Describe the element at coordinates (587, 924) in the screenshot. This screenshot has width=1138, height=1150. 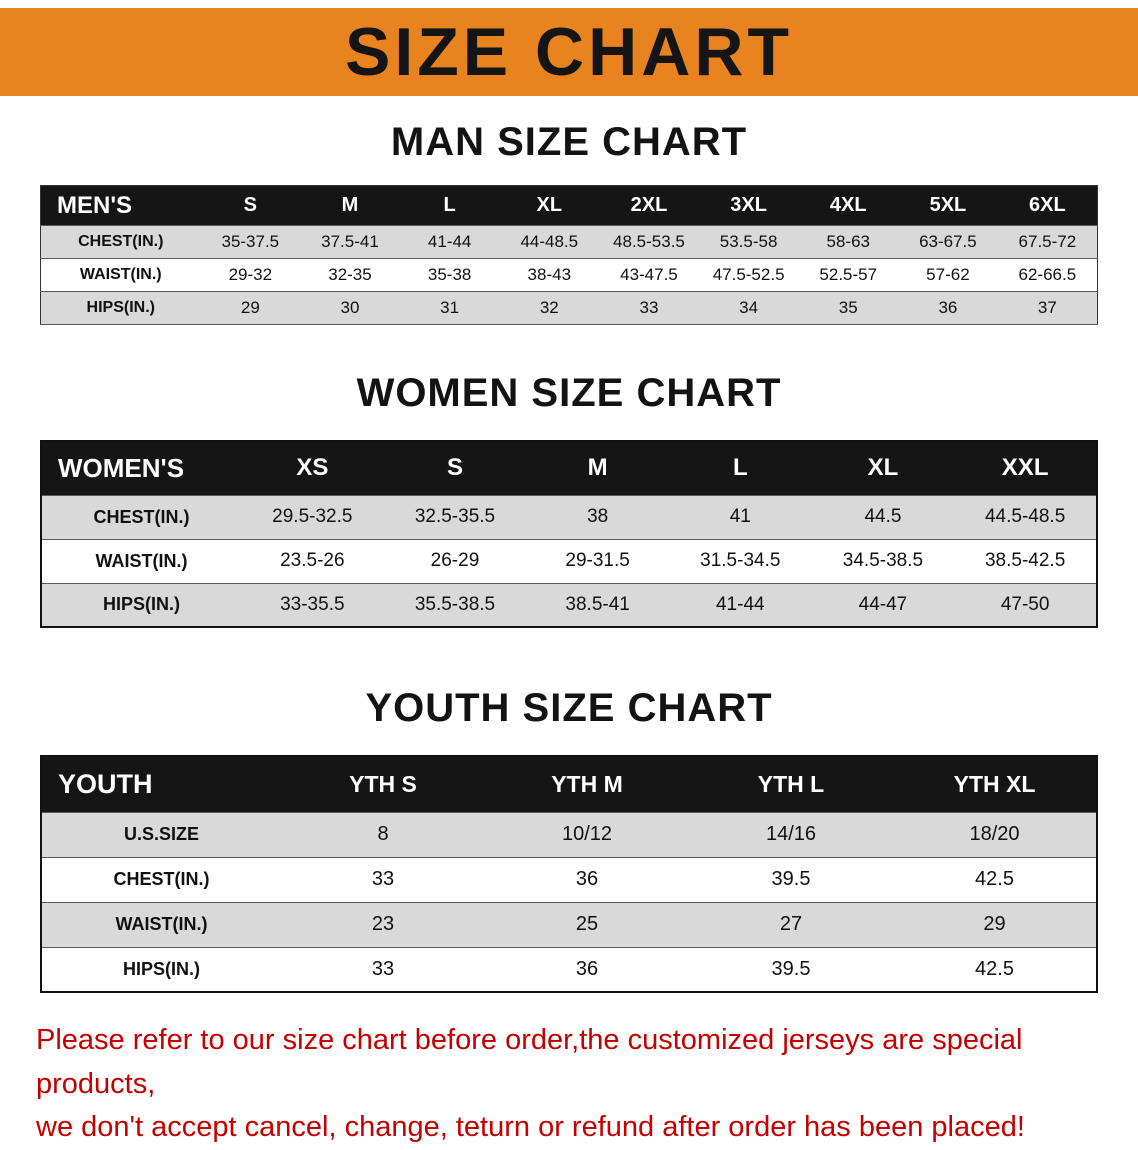
I see `value-cell: 25` at that location.